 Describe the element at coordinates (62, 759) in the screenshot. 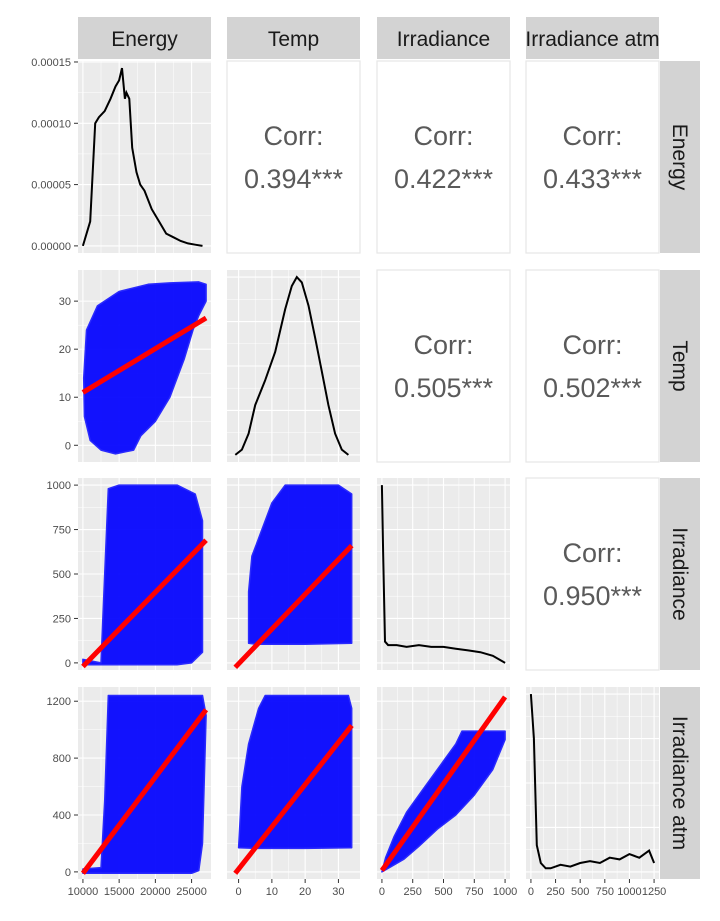

I see `y-tick-label: 800` at that location.